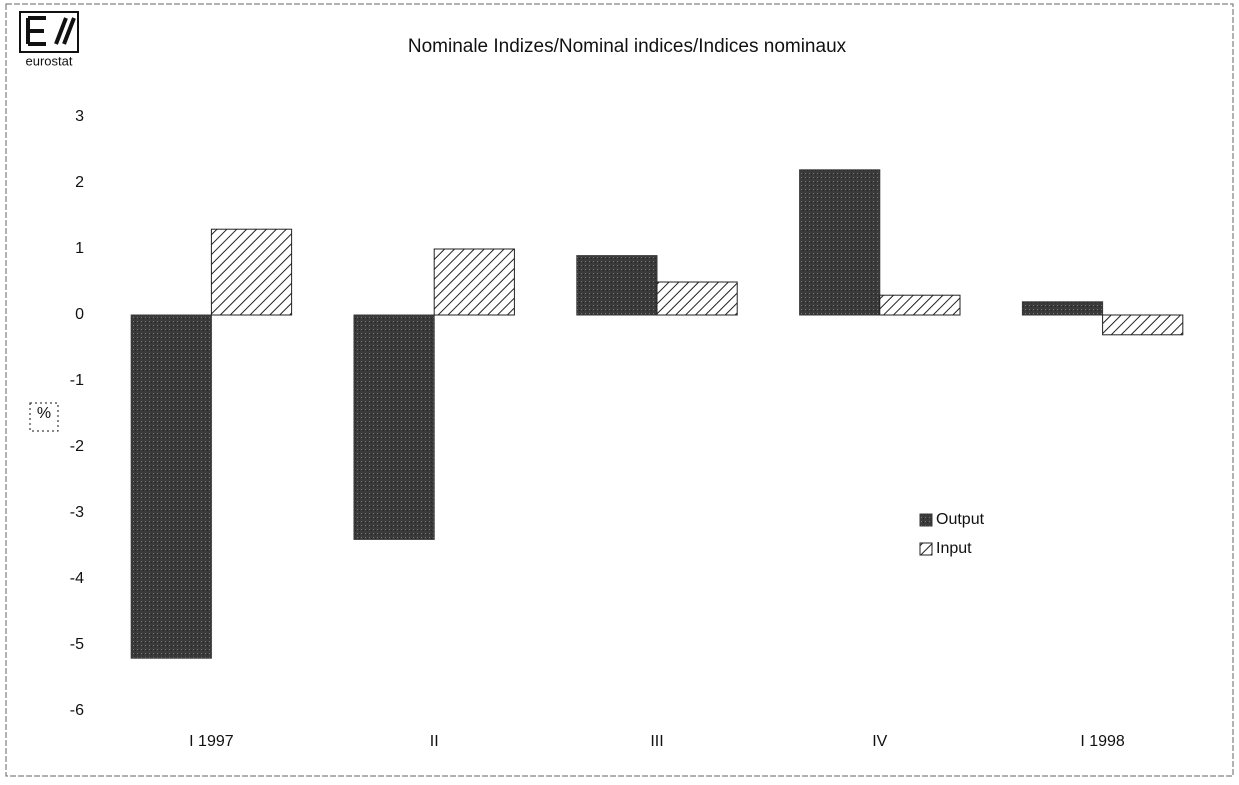 The width and height of the screenshot is (1239, 785). What do you see at coordinates (211, 741) in the screenshot?
I see `x-tick-label: I 1997` at bounding box center [211, 741].